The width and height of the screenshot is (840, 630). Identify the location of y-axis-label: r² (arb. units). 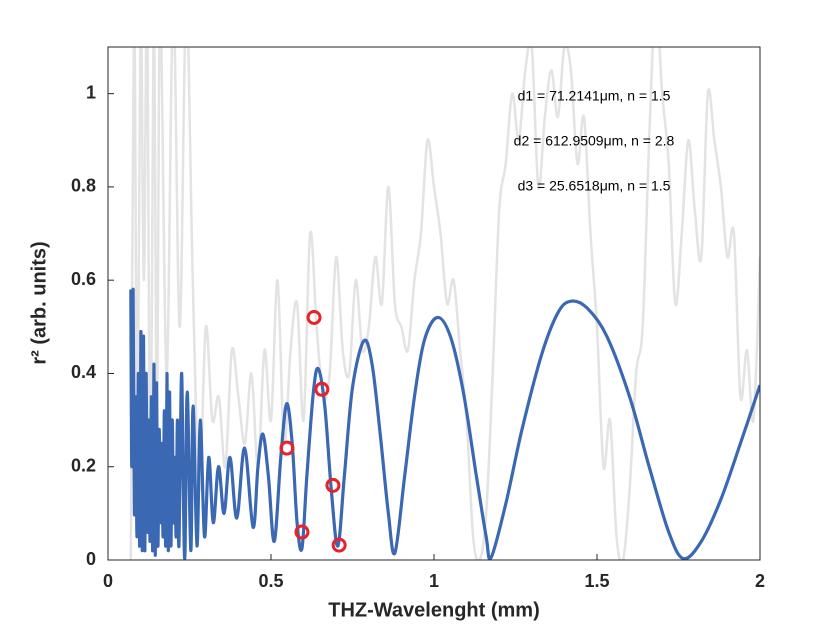
(39, 302).